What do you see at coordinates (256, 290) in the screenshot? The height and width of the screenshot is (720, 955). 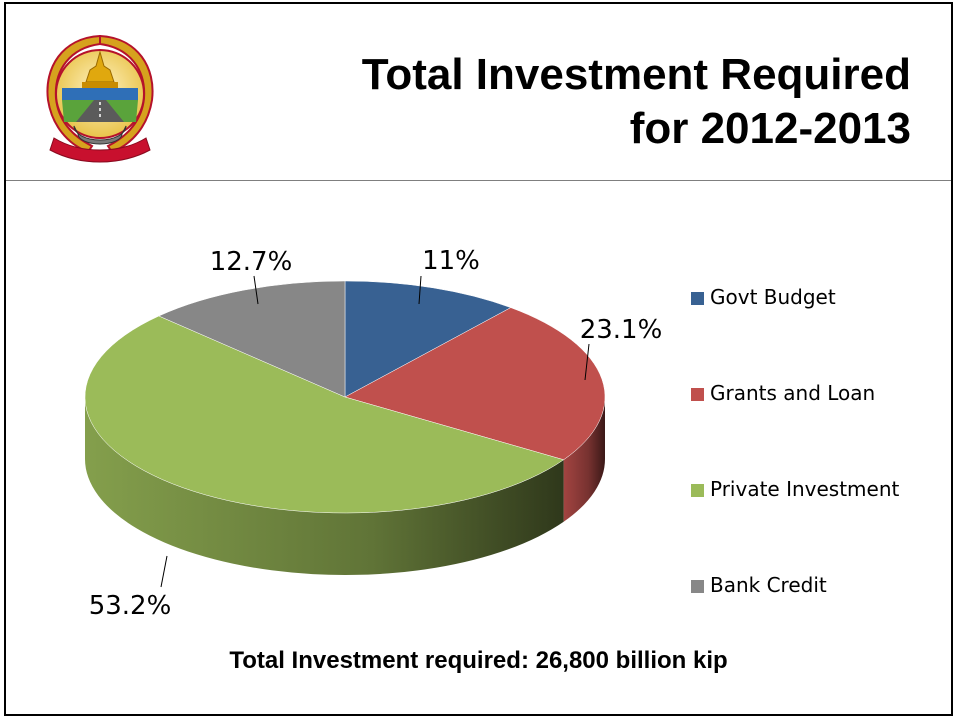 I see `leader-line-bank-credit` at bounding box center [256, 290].